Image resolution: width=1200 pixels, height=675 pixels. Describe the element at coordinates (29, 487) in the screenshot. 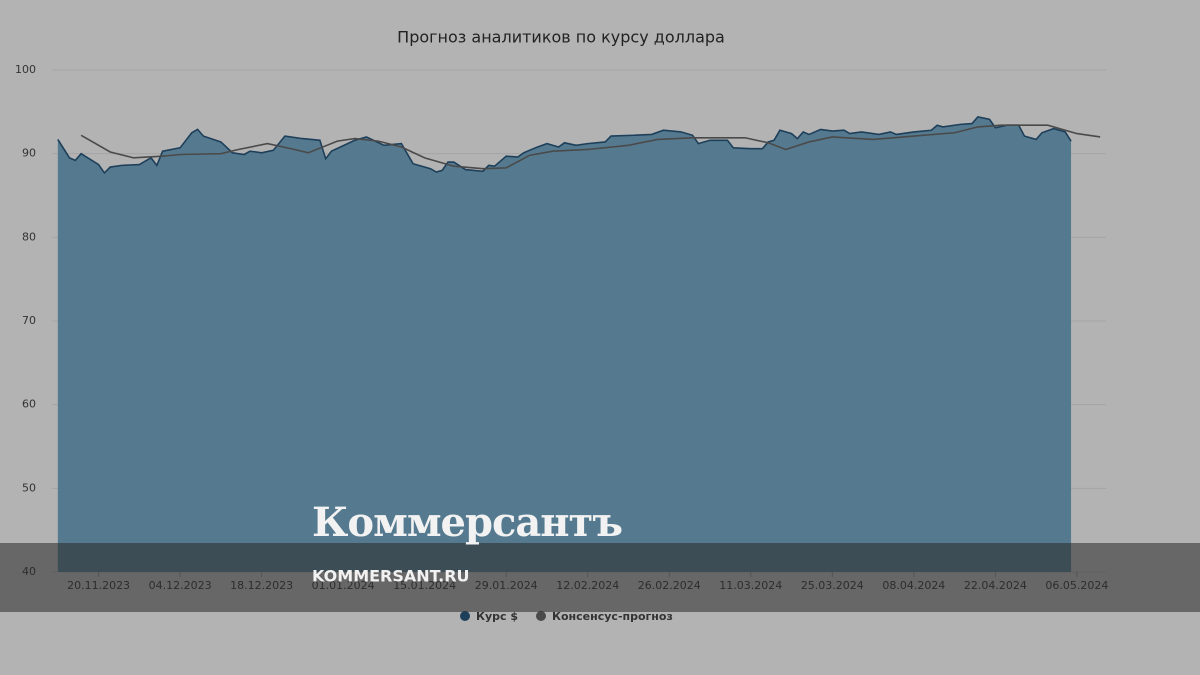

I see `y-tick-label: 50` at that location.